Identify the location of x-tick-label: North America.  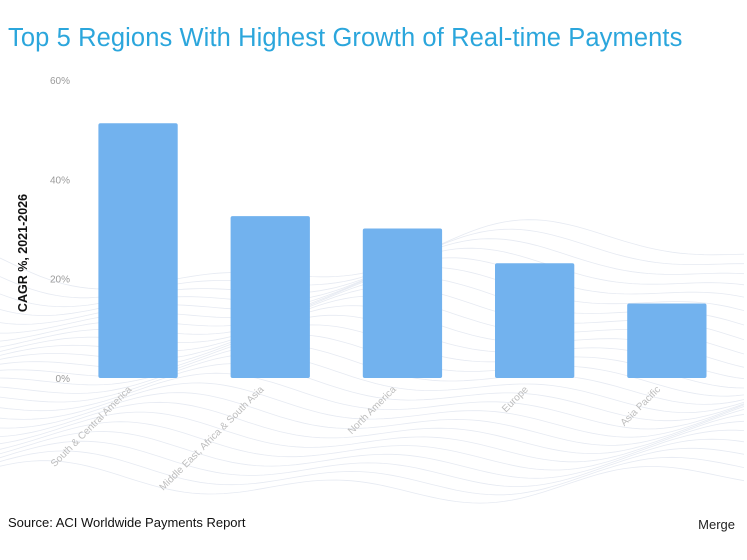
(372, 410).